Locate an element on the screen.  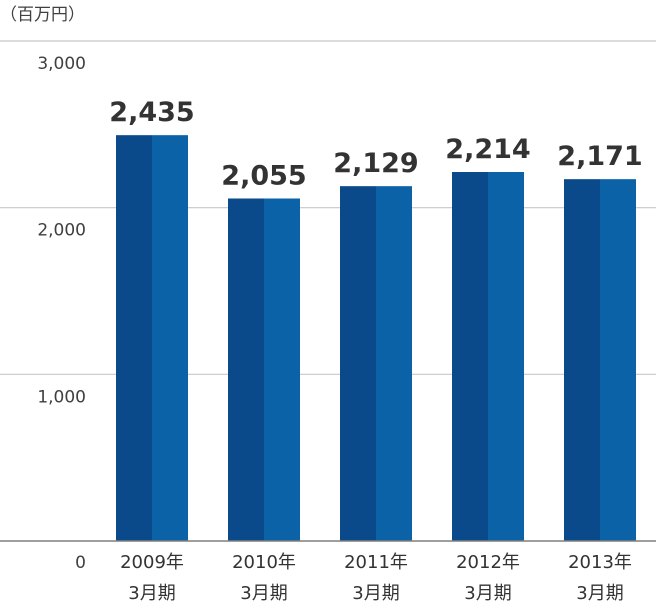
y-axis-ticks: 0 1,000 2,000 3,000 is located at coordinates (61, 313).